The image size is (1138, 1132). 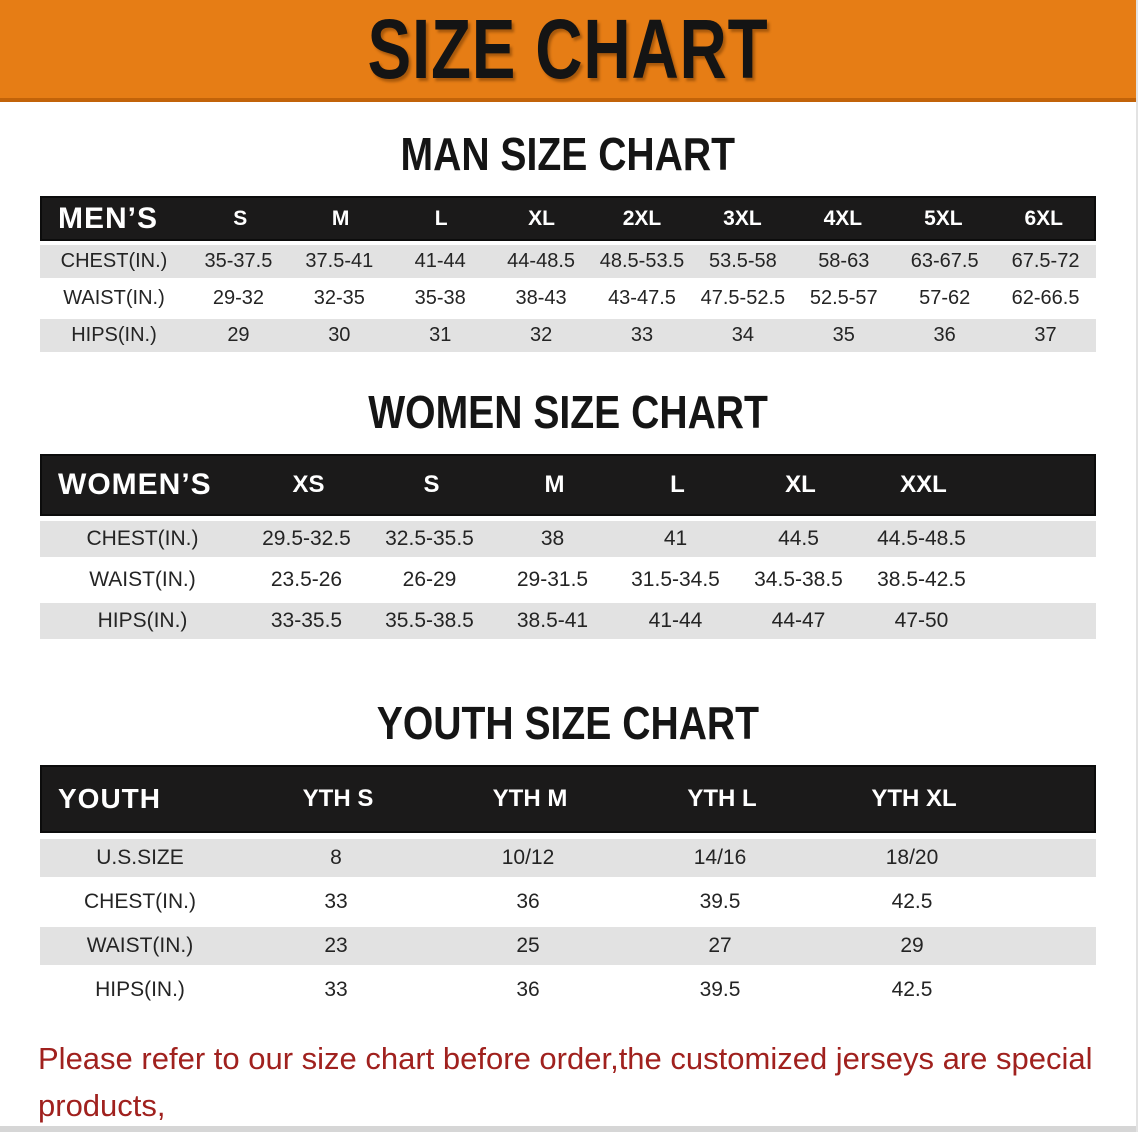 What do you see at coordinates (720, 857) in the screenshot?
I see `size-value: 14/16` at bounding box center [720, 857].